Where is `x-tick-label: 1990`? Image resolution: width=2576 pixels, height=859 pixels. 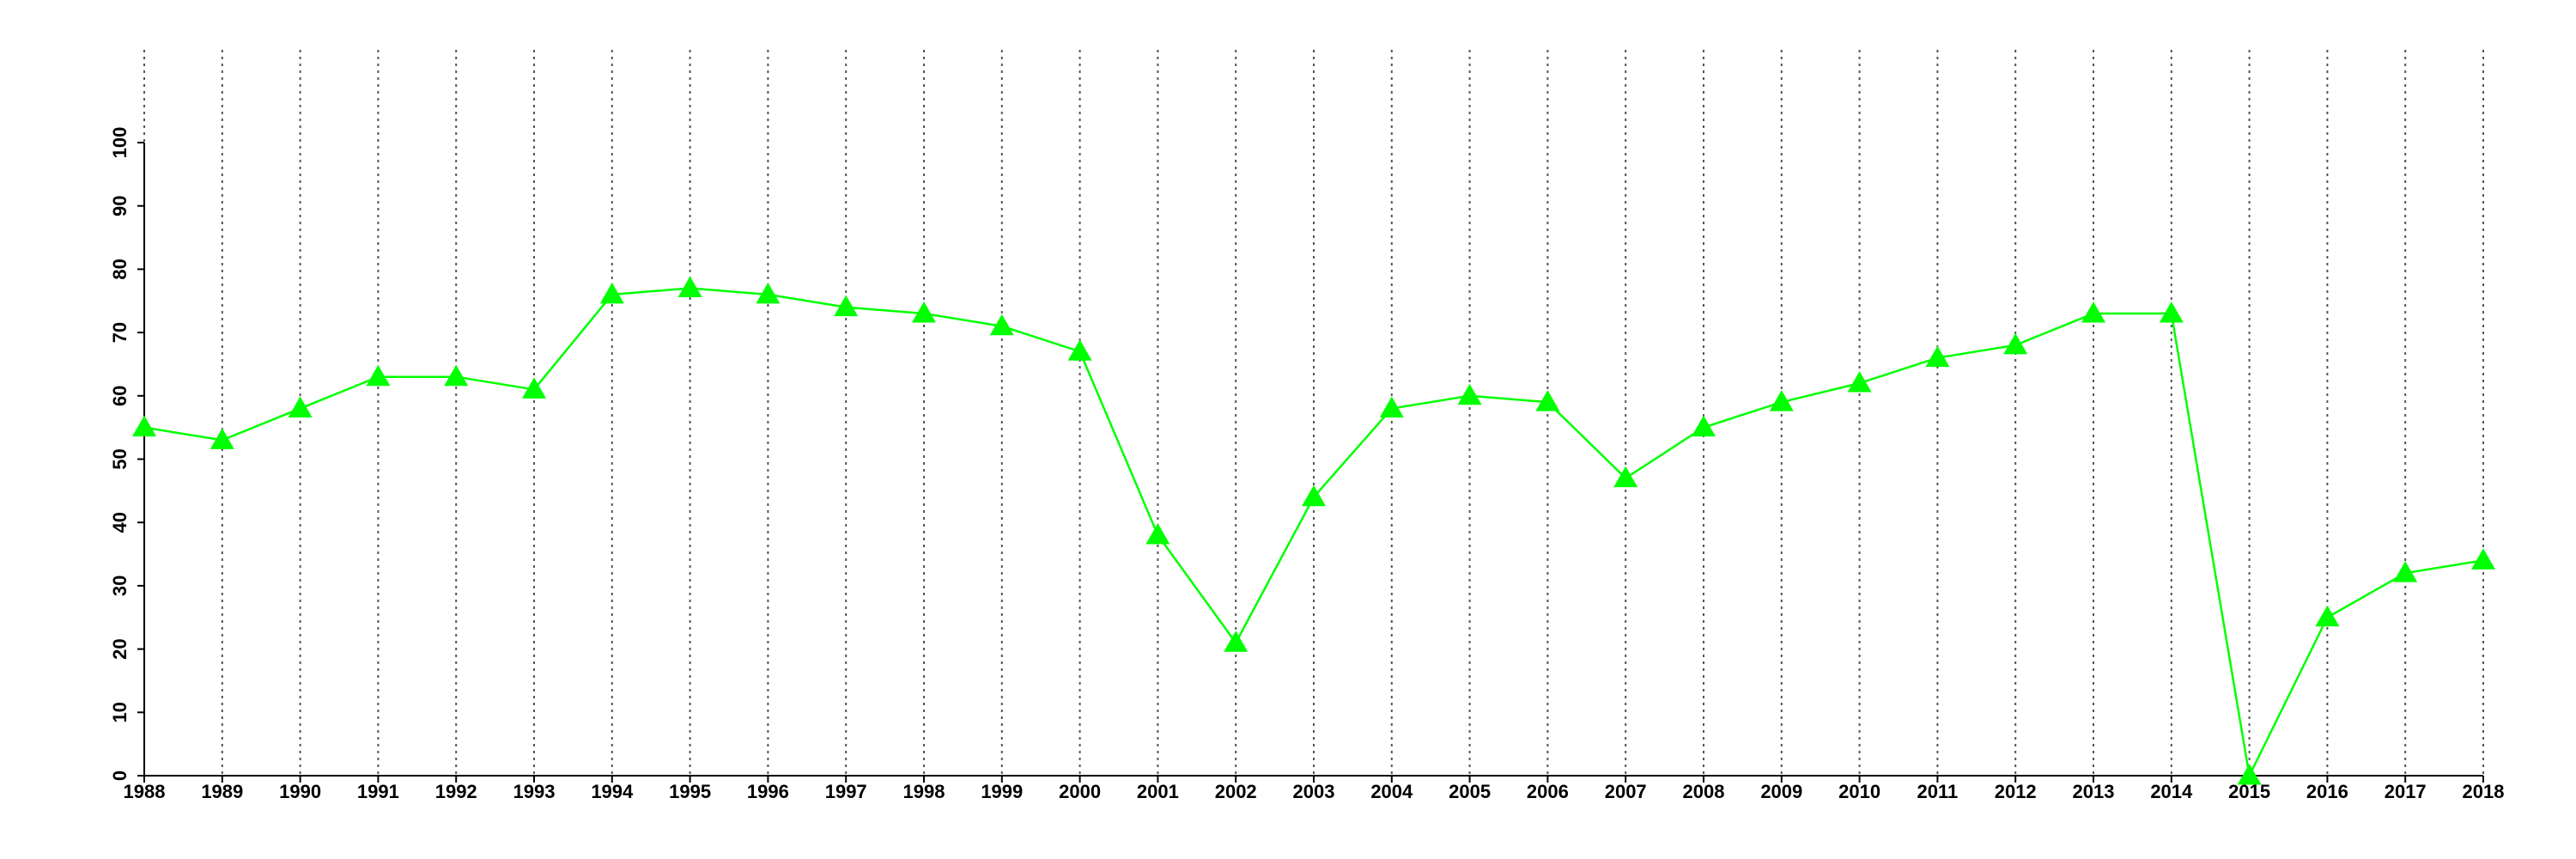
x-tick-label: 1990 is located at coordinates (300, 791).